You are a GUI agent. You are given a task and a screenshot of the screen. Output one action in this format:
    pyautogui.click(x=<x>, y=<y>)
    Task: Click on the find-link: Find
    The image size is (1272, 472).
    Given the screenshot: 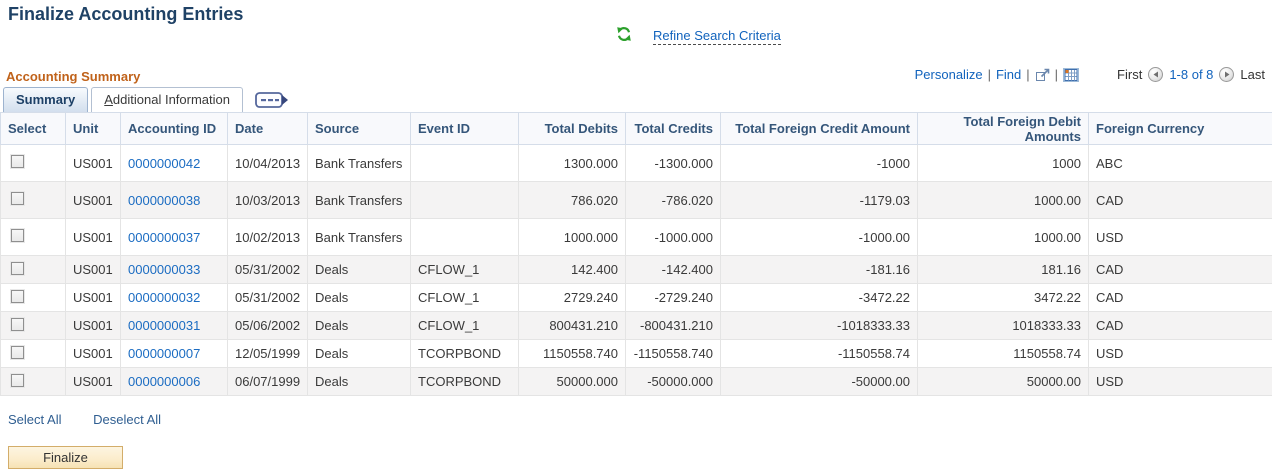 What is the action you would take?
    pyautogui.click(x=1008, y=74)
    